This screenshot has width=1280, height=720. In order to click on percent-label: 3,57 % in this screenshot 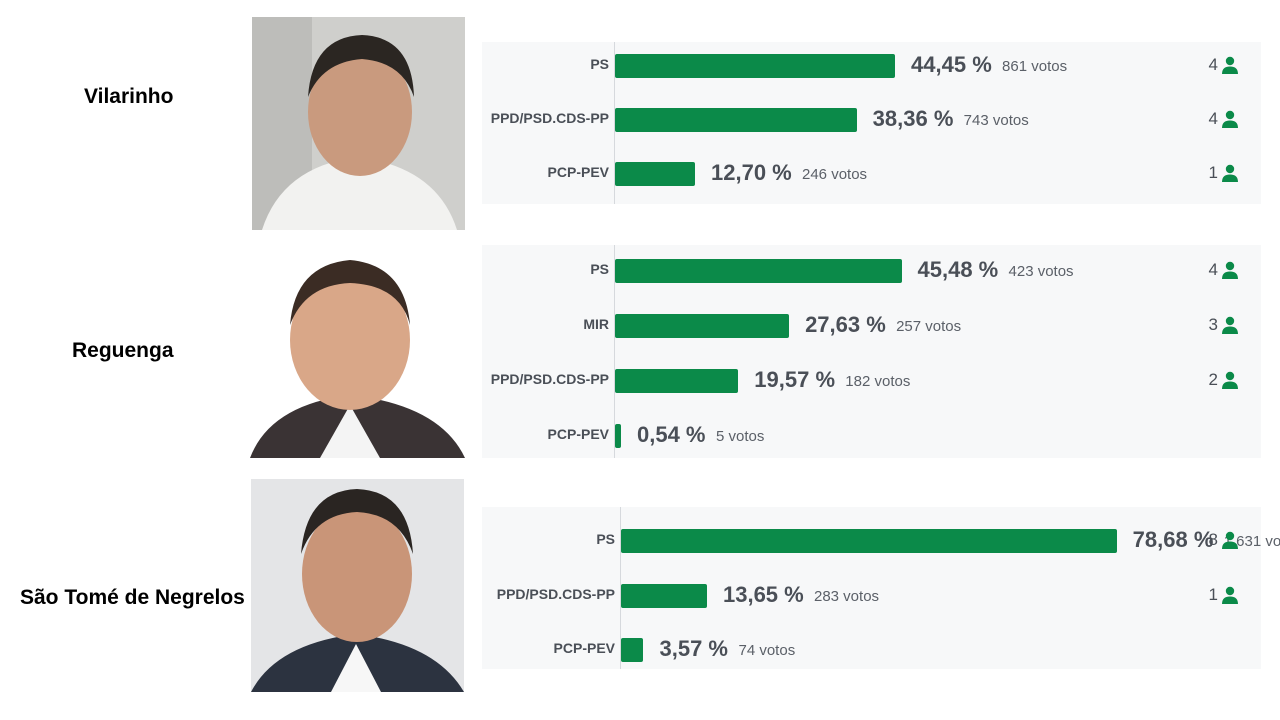, I will do `click(693, 648)`.